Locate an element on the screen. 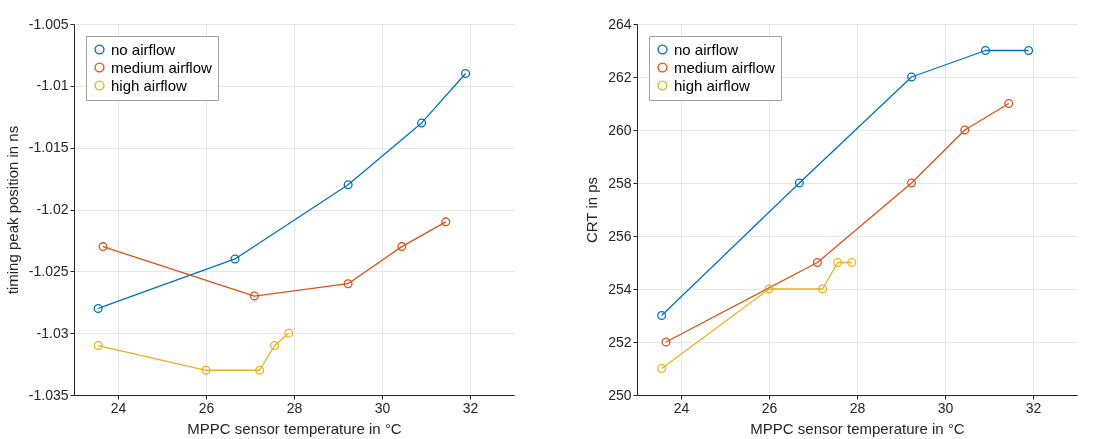 This screenshot has height=439, width=1116. y-tick-label: -1.02 is located at coordinates (52, 209).